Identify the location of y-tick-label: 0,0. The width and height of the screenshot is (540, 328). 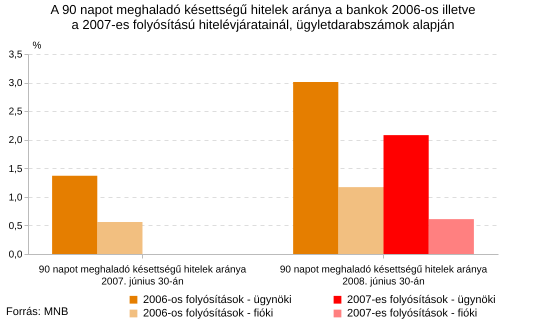
(15, 255).